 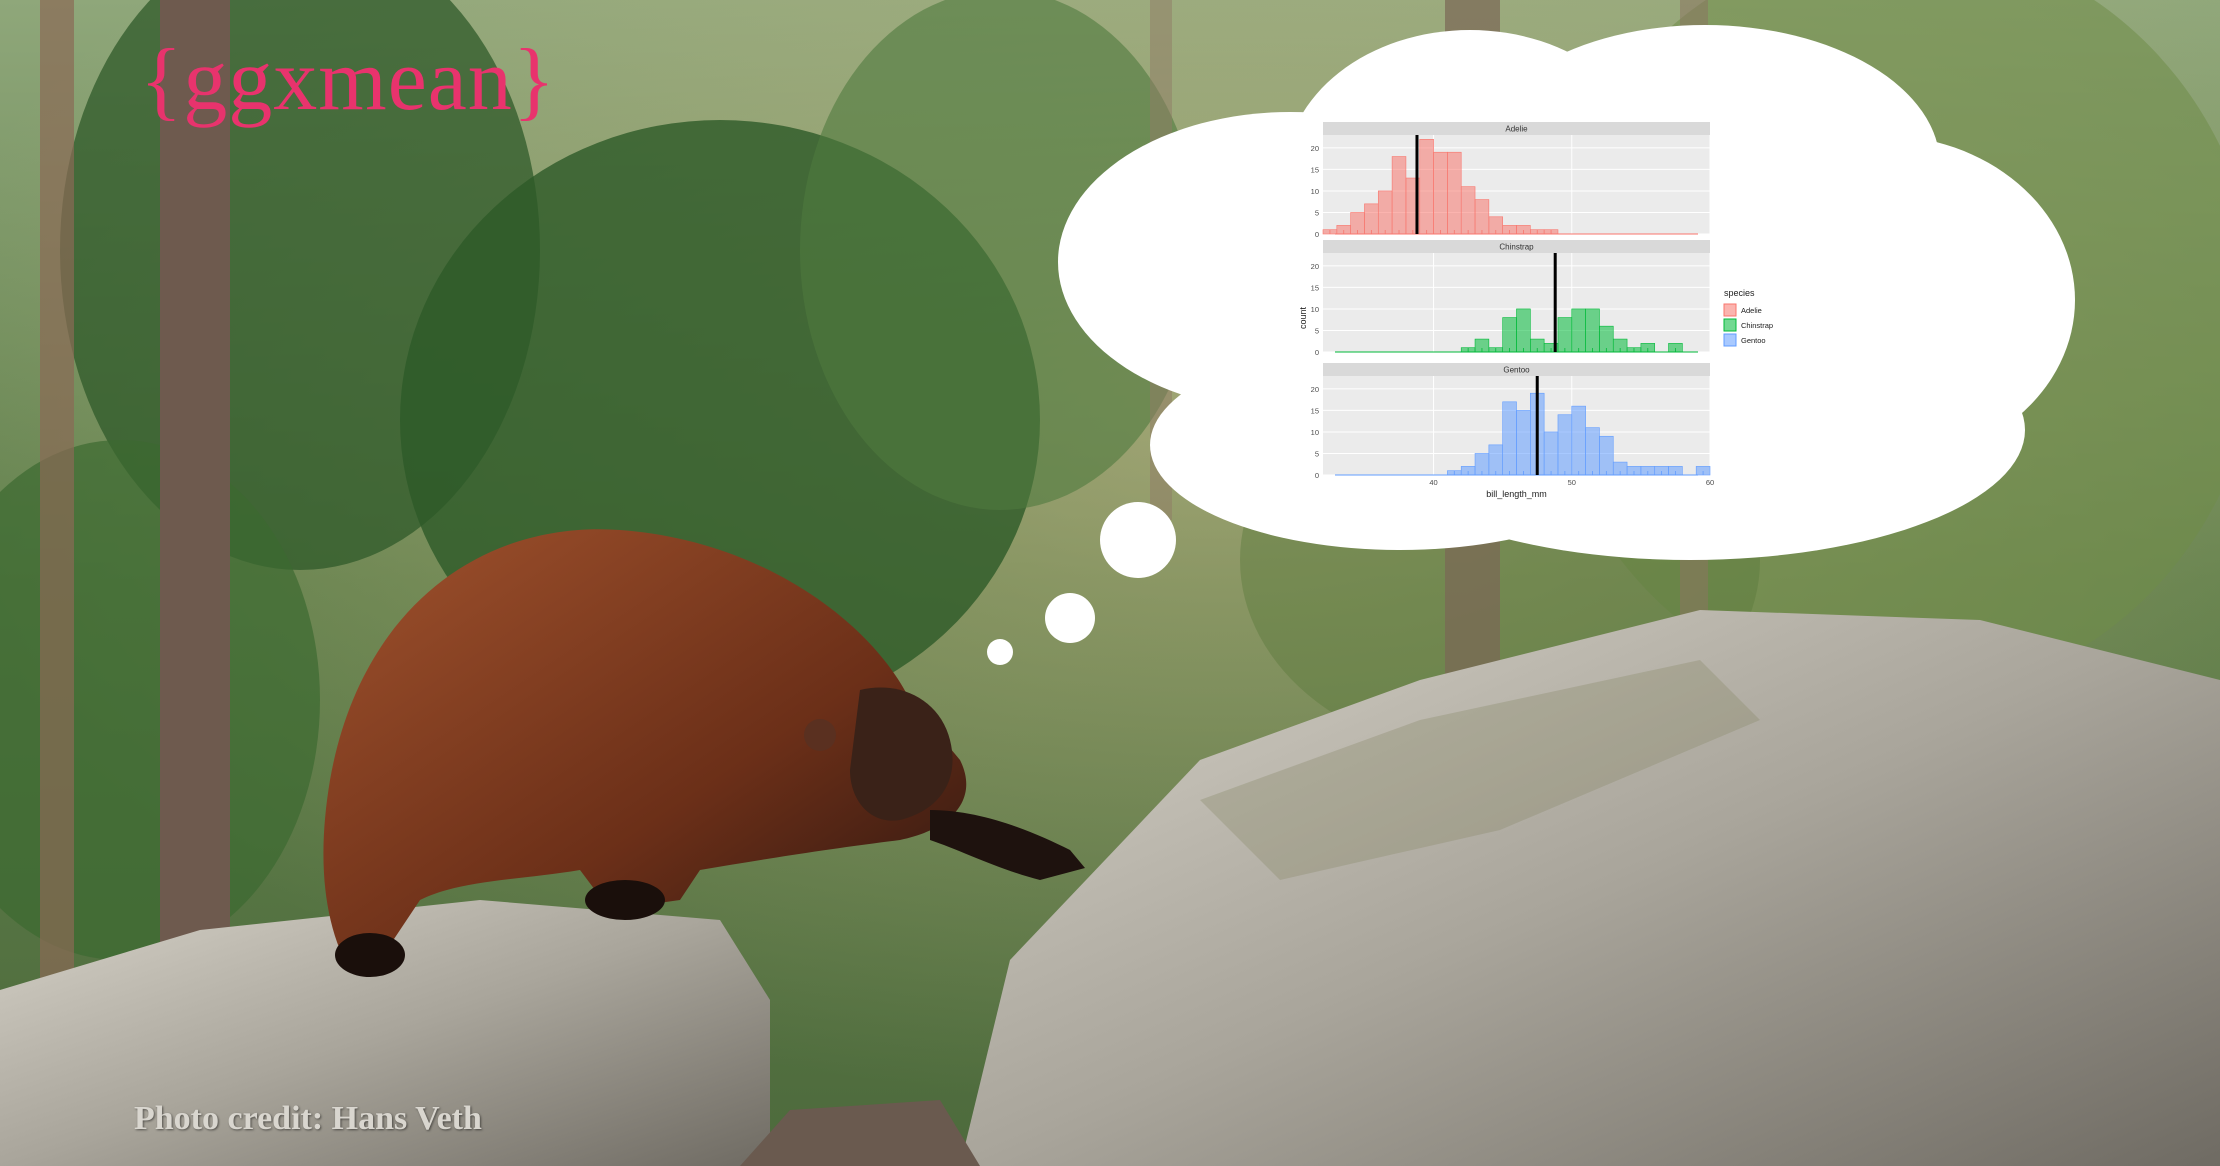 What do you see at coordinates (1572, 482) in the screenshot?
I see `x-tick-label: 50` at bounding box center [1572, 482].